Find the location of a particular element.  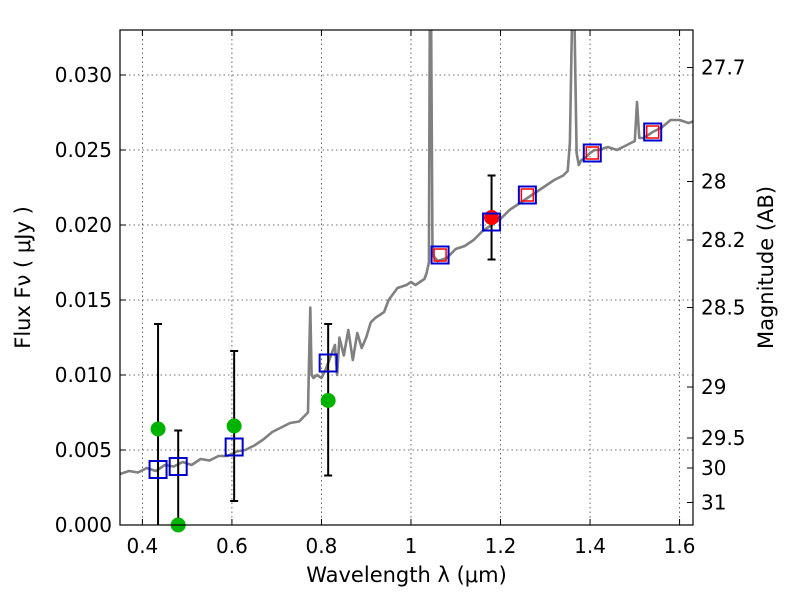

y-tick-label: 0.005 is located at coordinates (83, 450).